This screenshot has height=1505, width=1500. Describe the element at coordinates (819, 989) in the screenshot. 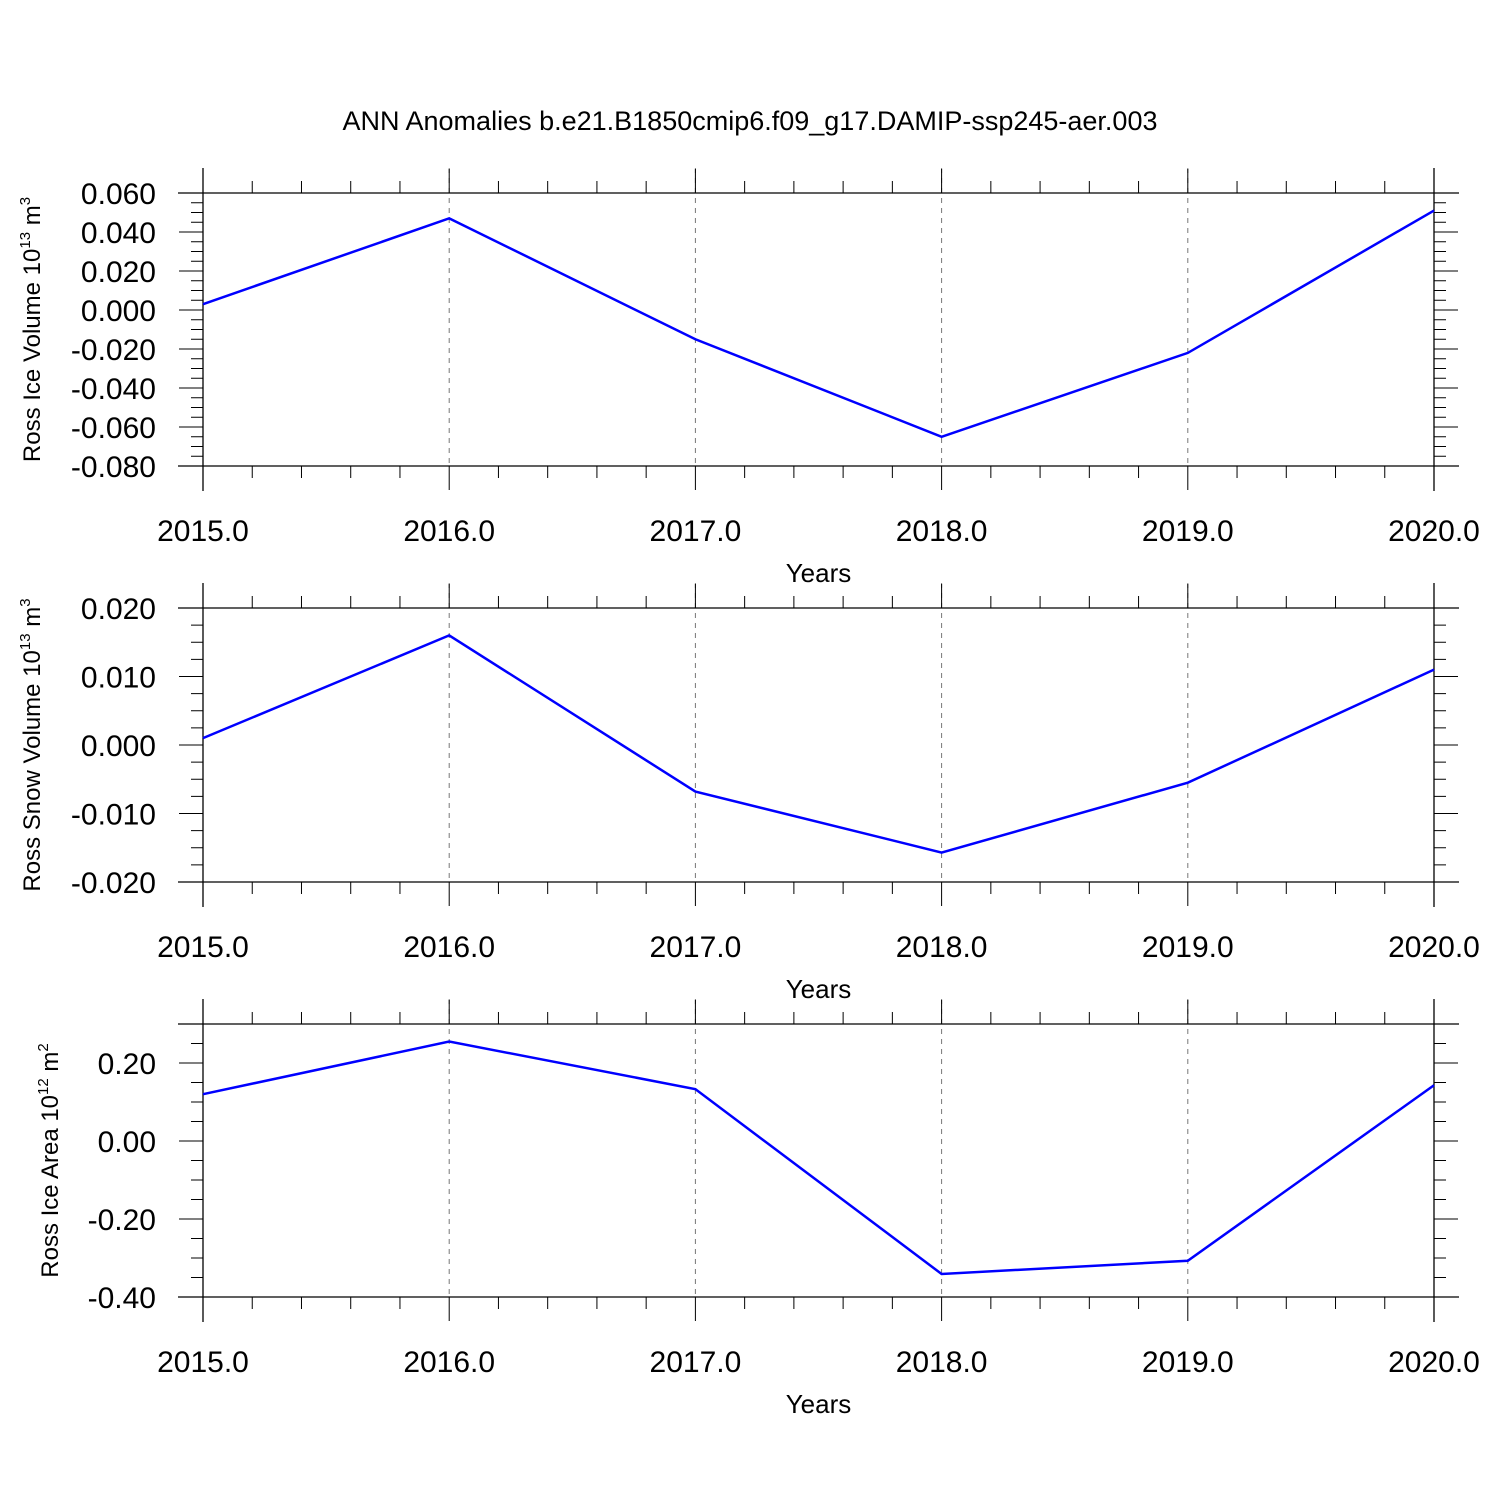

I see `panel-2-xlabel: Years` at that location.